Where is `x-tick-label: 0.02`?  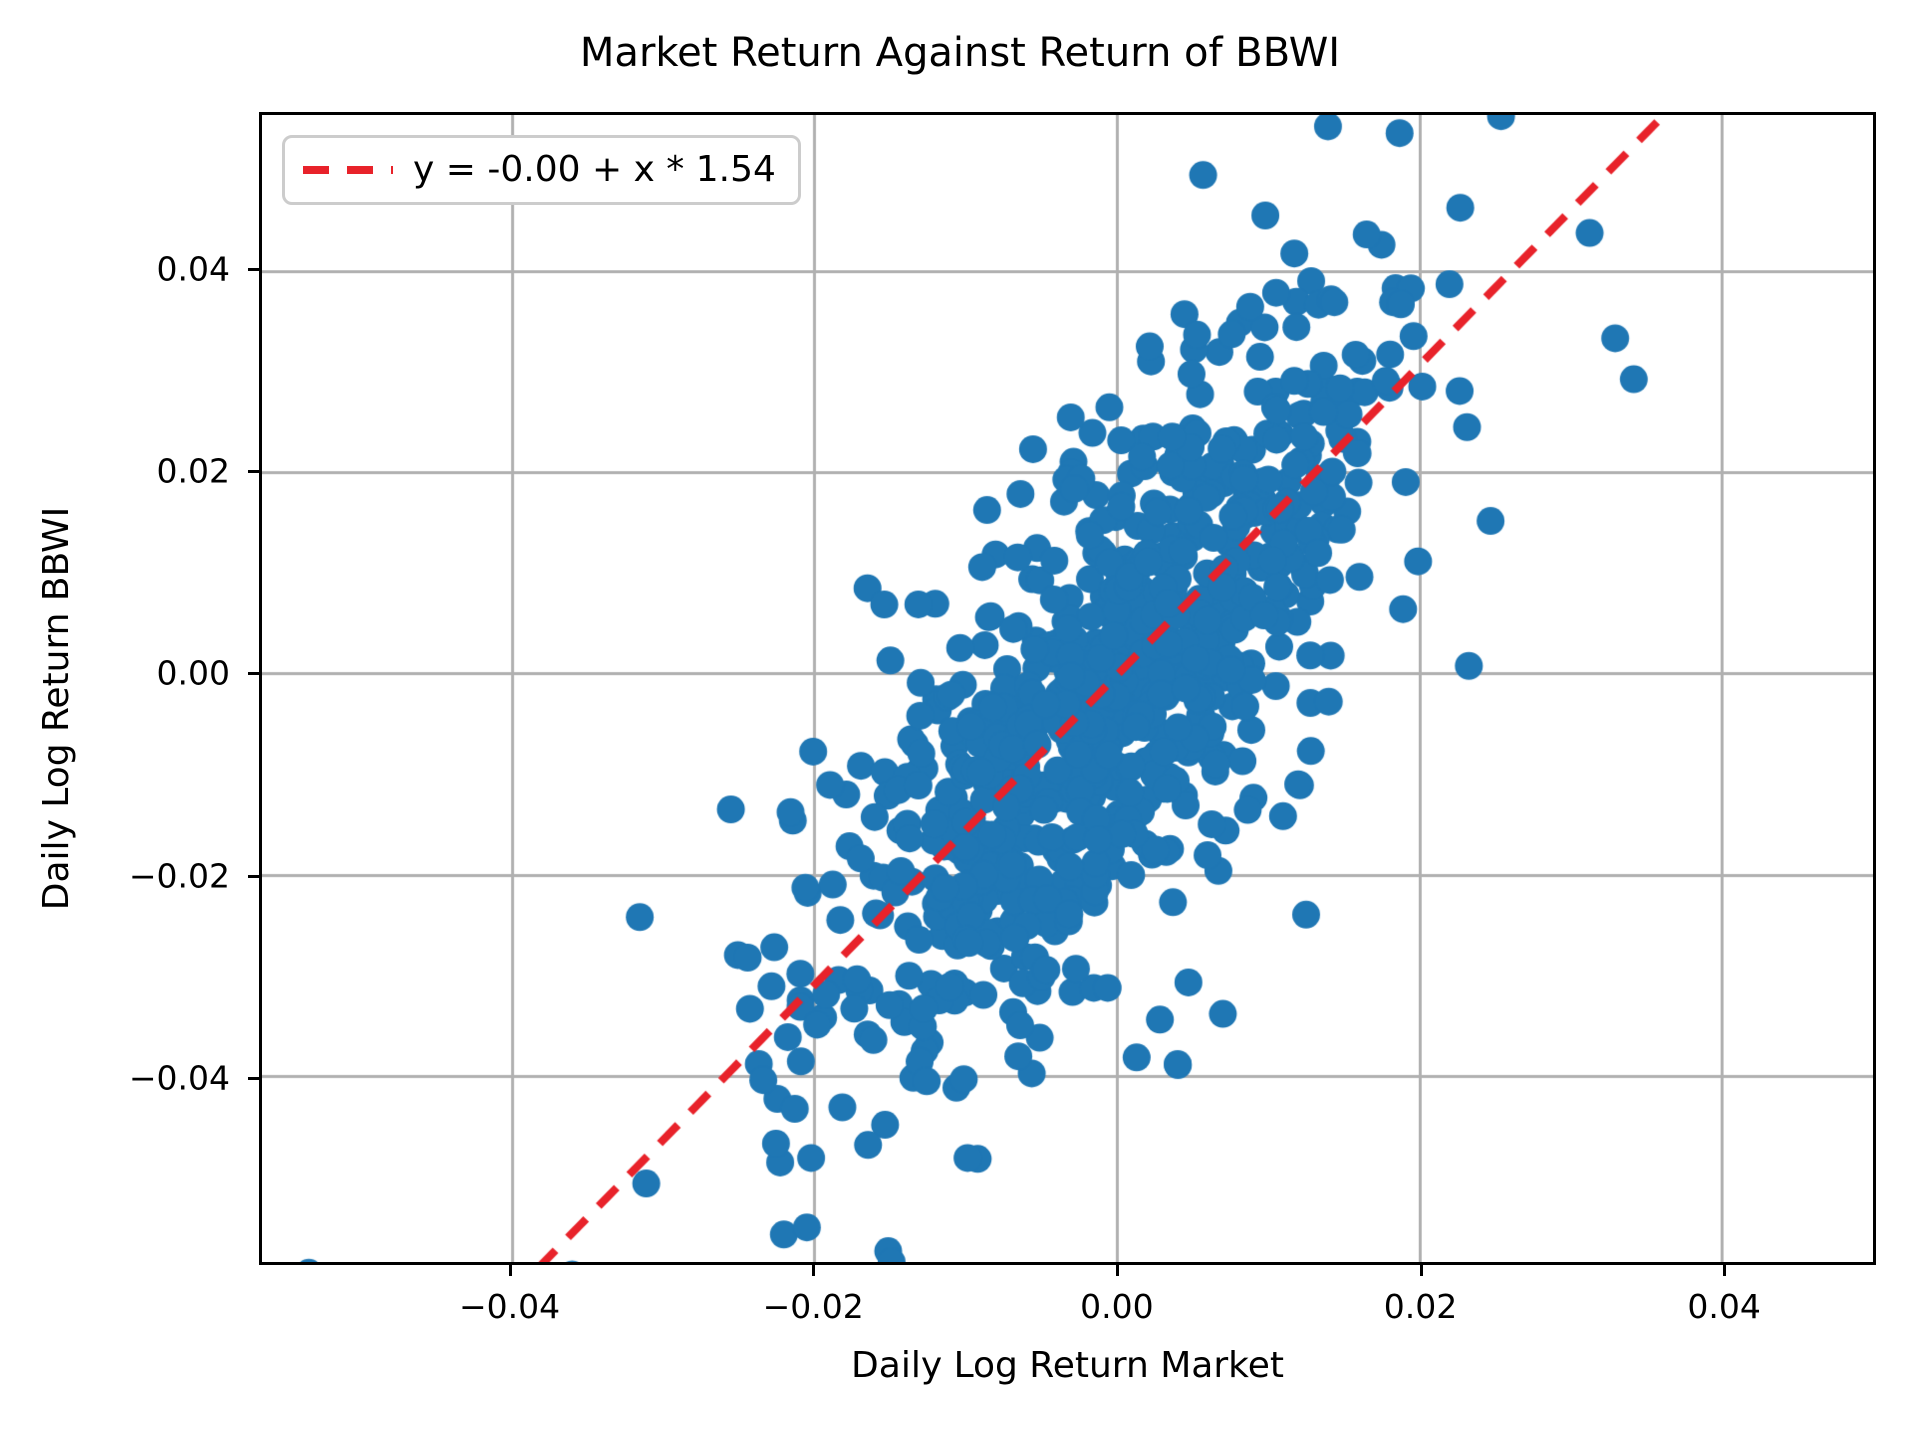 x-tick-label: 0.02 is located at coordinates (1420, 1306).